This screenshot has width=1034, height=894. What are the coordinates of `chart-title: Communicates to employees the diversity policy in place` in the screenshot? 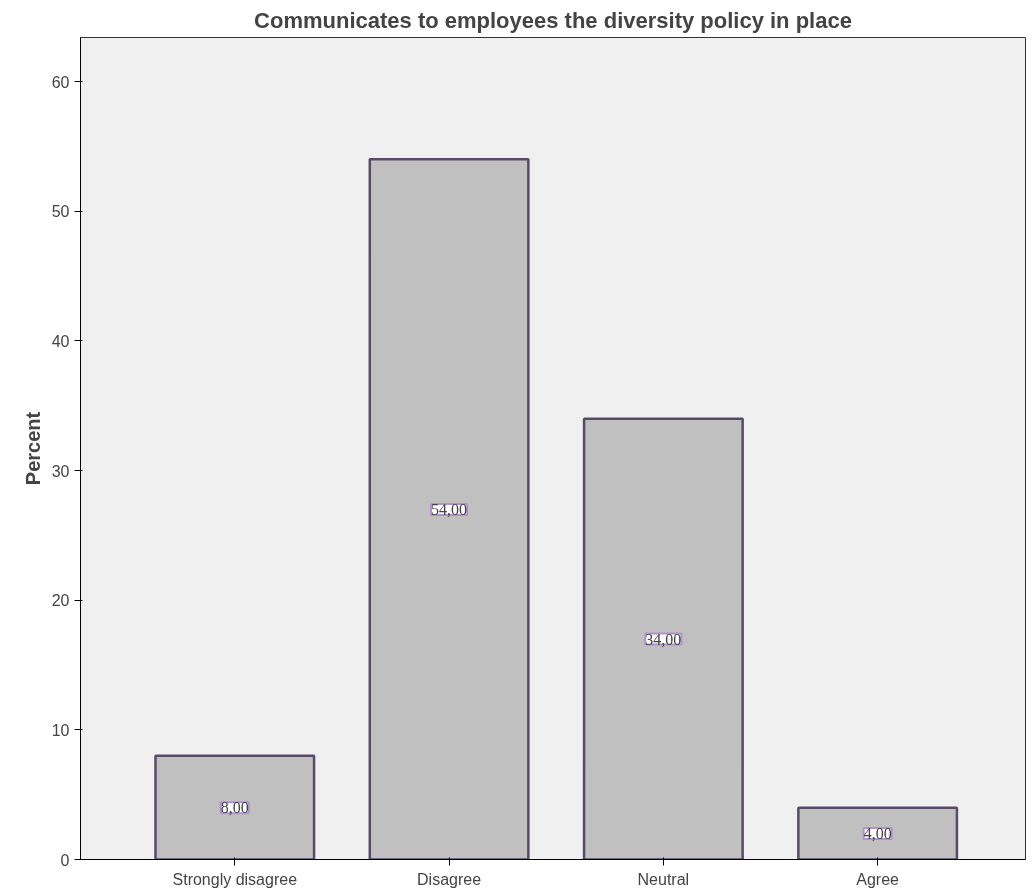 It's located at (553, 20).